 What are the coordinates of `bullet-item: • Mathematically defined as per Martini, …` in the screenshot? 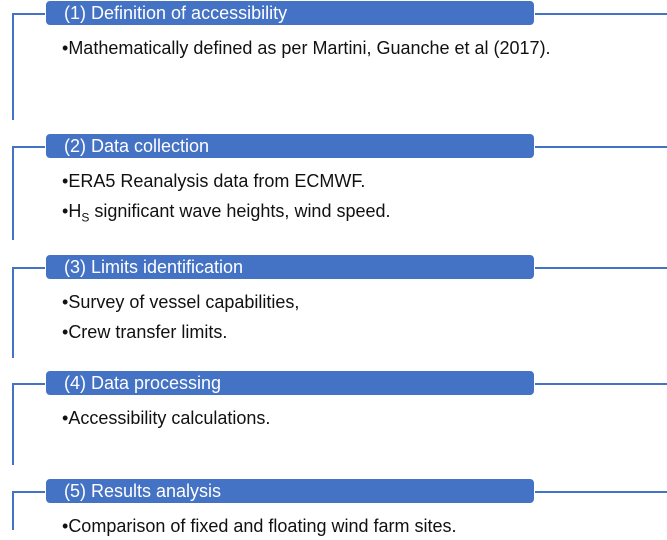 It's located at (312, 48).